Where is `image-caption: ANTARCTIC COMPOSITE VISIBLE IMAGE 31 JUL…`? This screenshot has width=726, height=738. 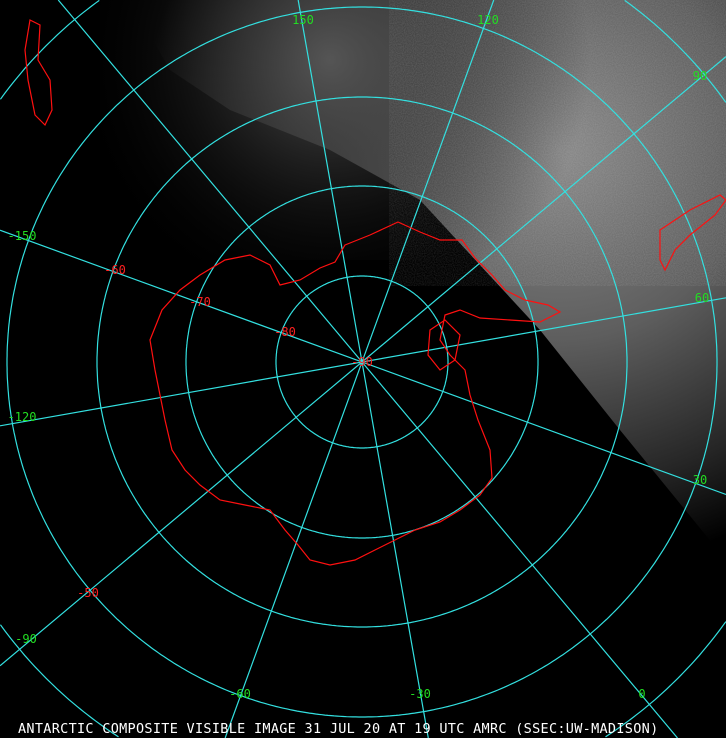
image-caption: ANTARCTIC COMPOSITE VISIBLE IMAGE 31 JUL… is located at coordinates (338, 729).